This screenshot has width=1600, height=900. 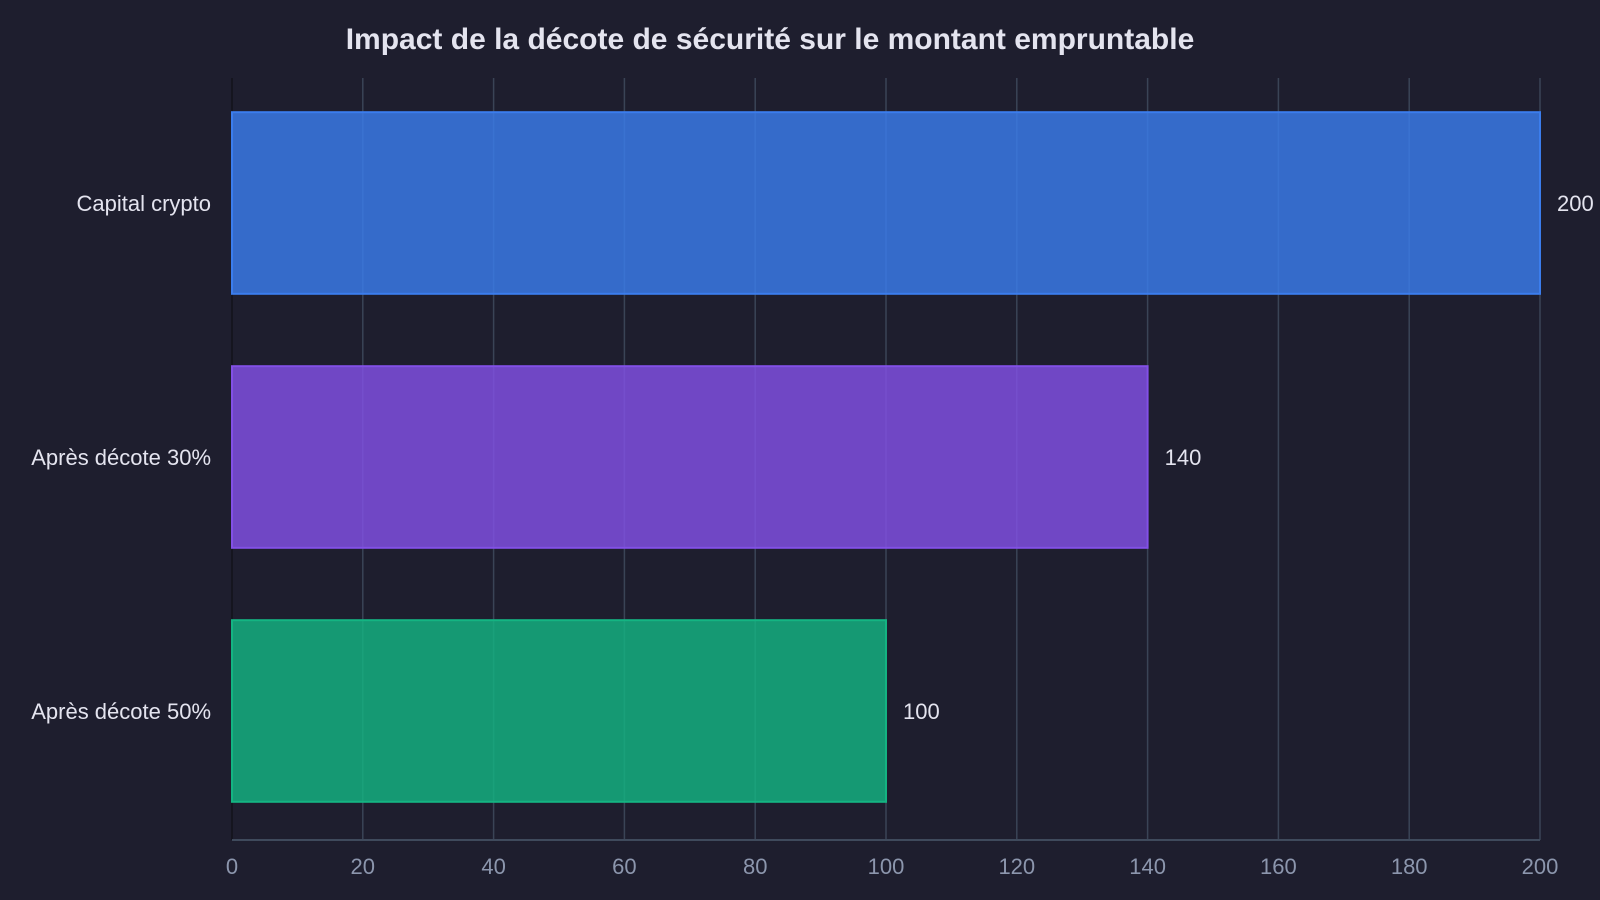 I want to click on x-tick-label-120: 120, so click(x=1016, y=866).